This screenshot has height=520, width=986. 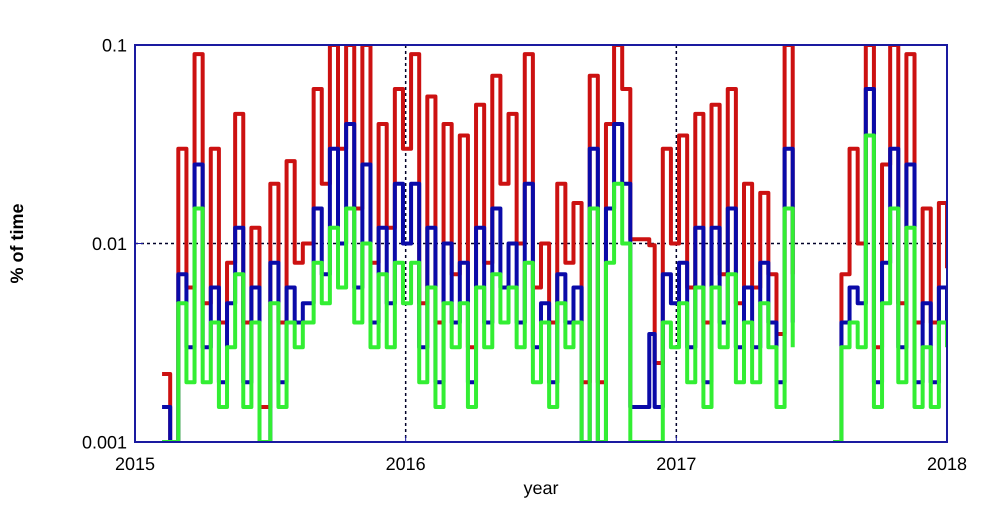 I want to click on y-tick-label: 0.01, so click(x=109, y=244).